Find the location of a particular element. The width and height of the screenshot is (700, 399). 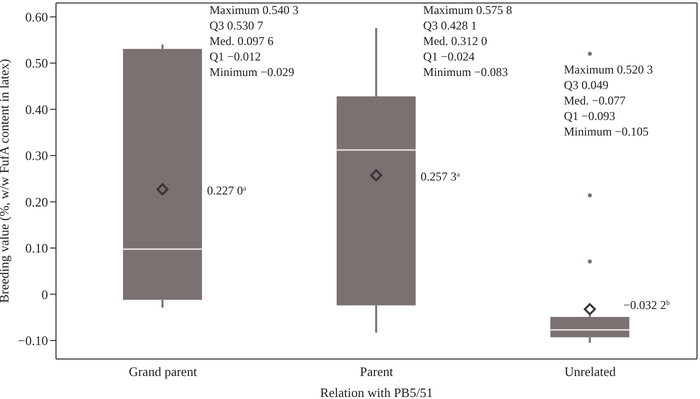

y-tick-label: 0.10 is located at coordinates (36, 248).